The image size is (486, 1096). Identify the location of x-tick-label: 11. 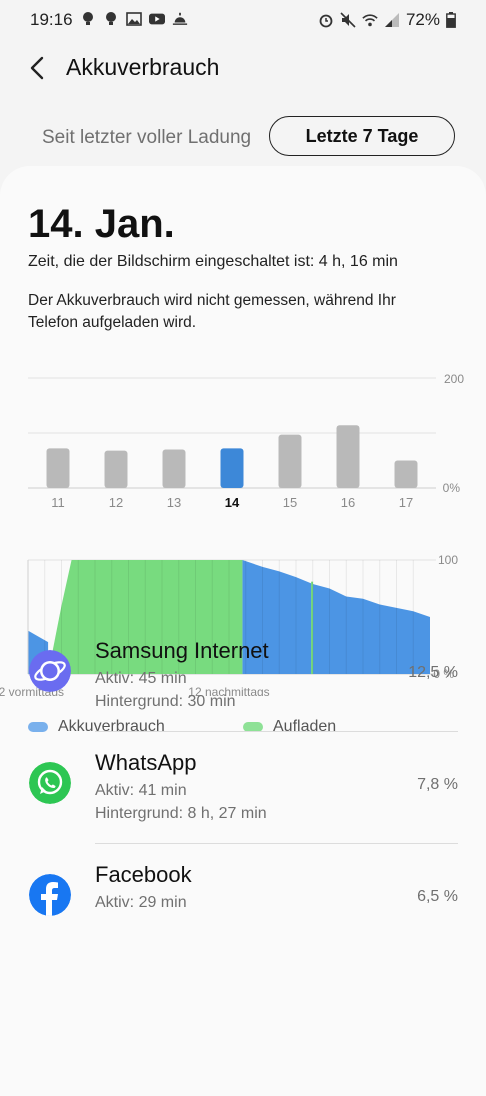
(58, 502).